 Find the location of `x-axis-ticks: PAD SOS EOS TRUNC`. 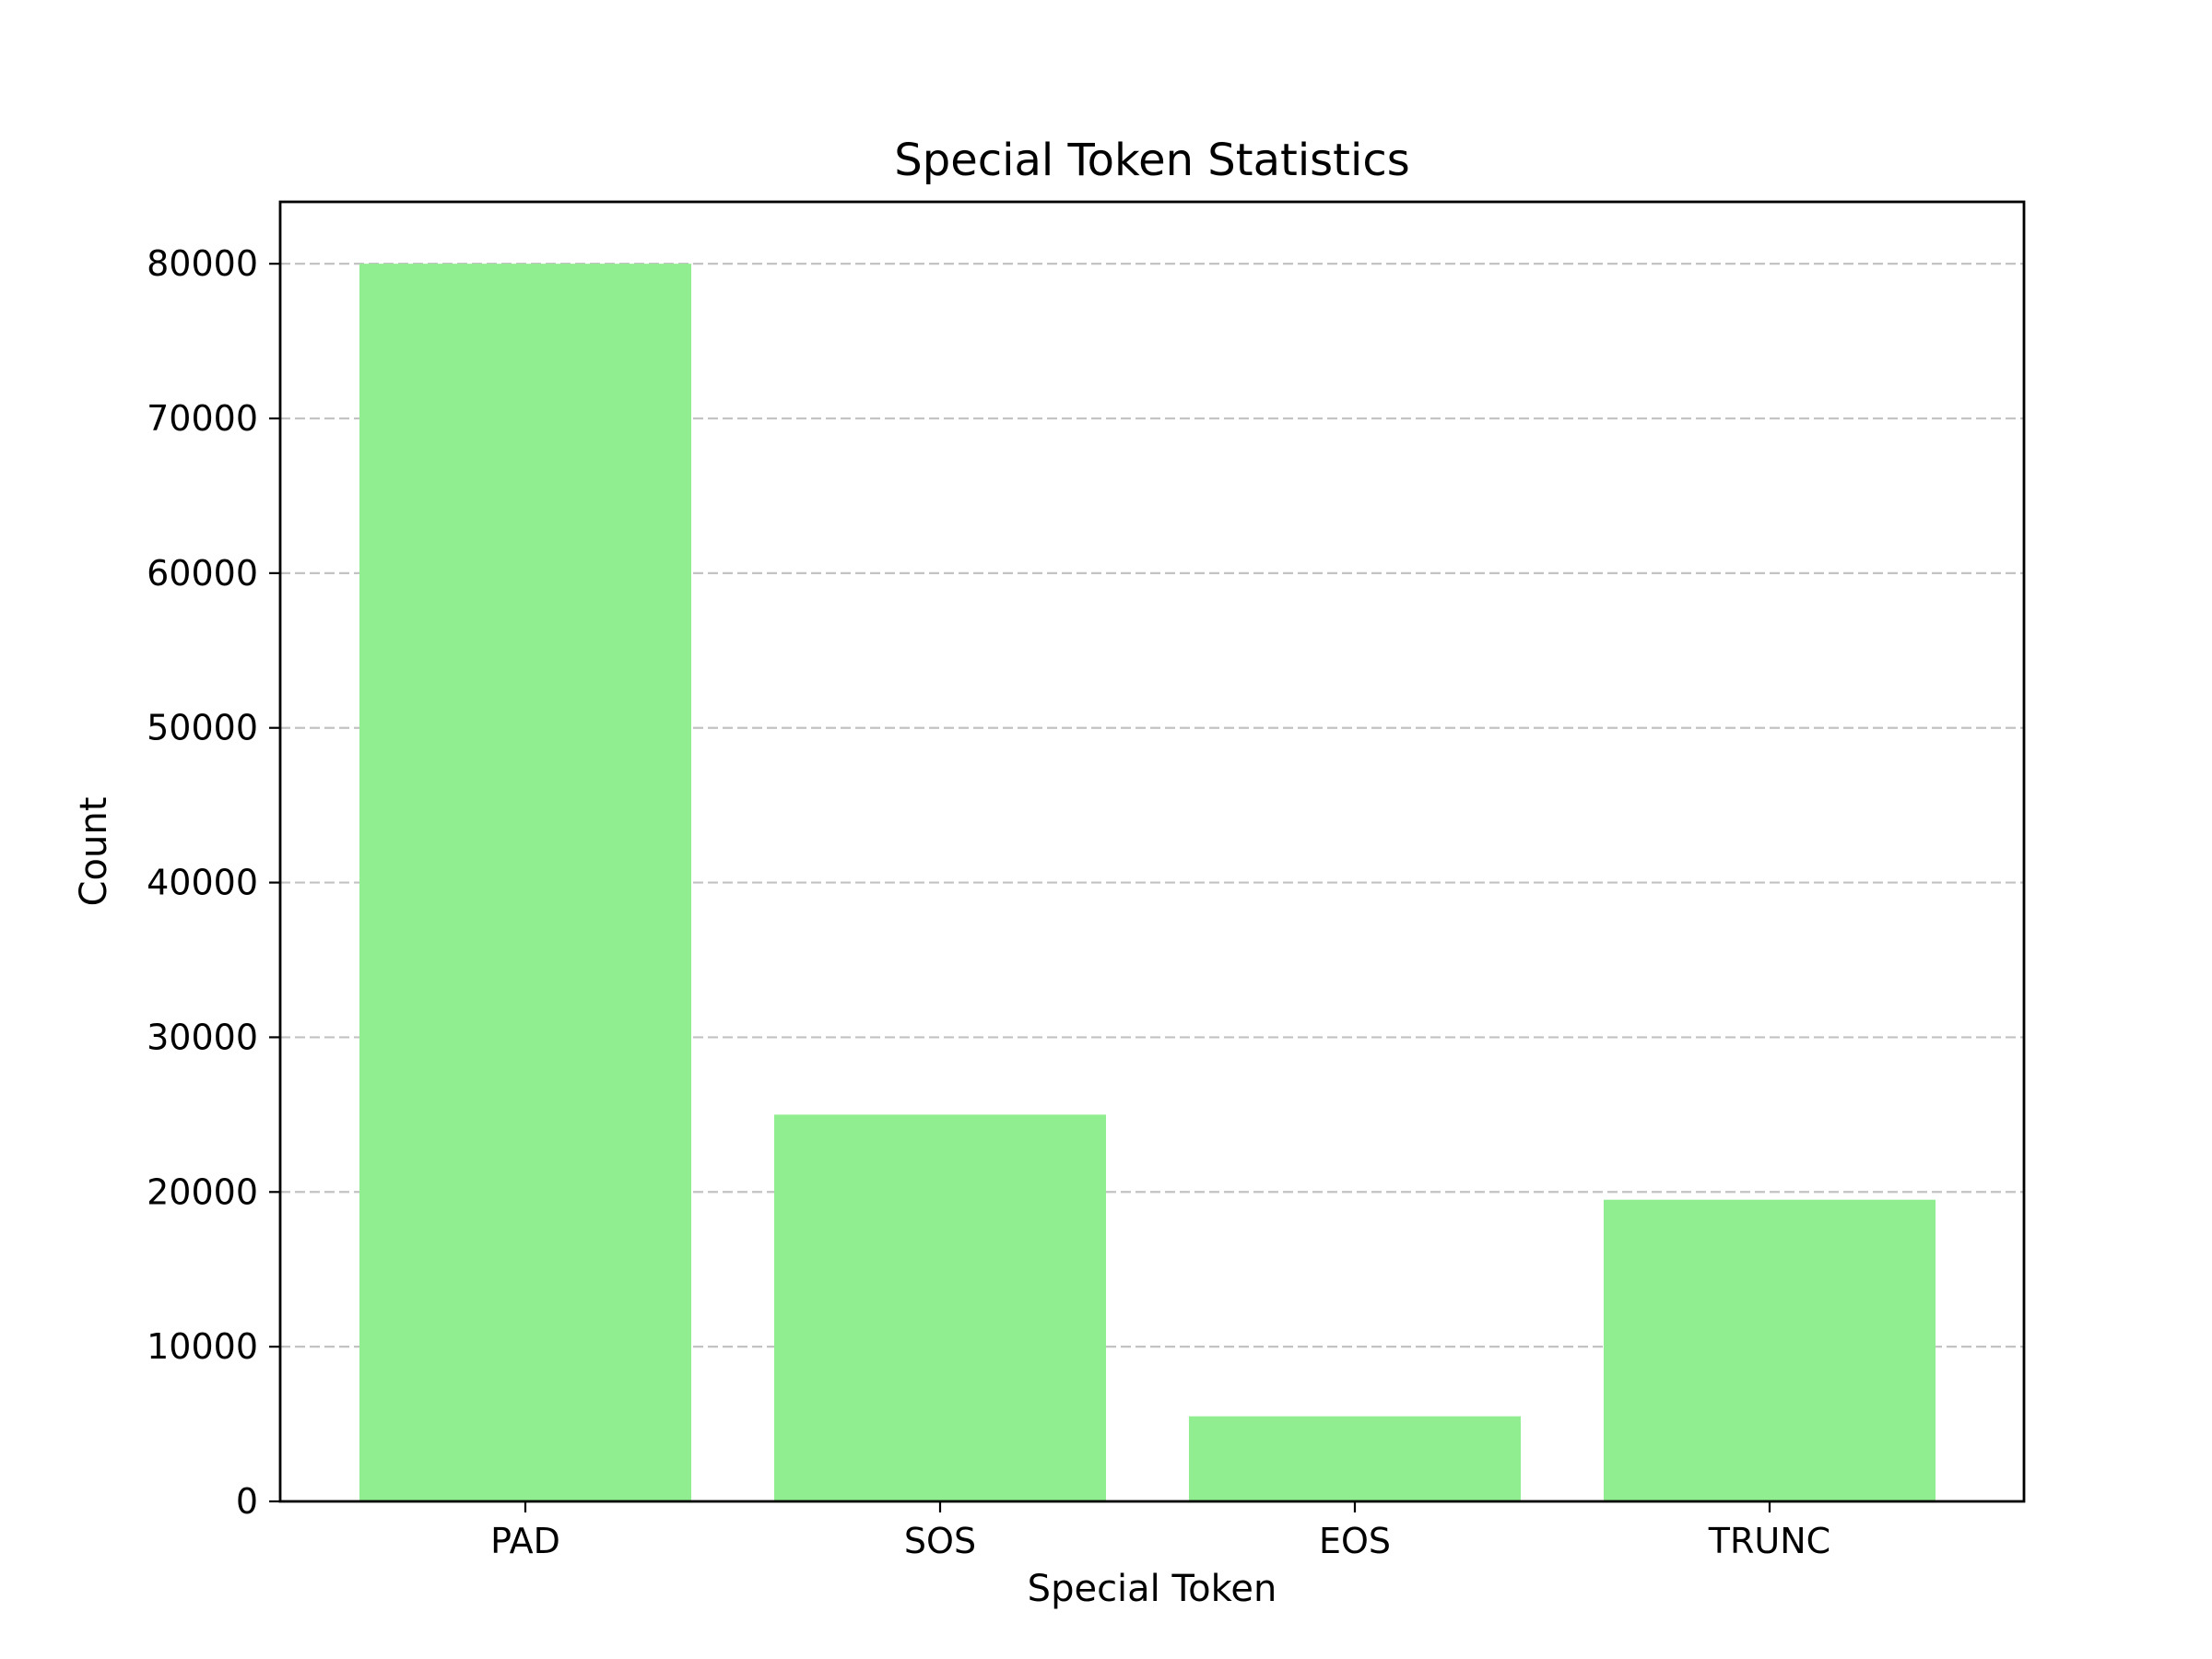

x-axis-ticks: PAD SOS EOS TRUNC is located at coordinates (1160, 1531).